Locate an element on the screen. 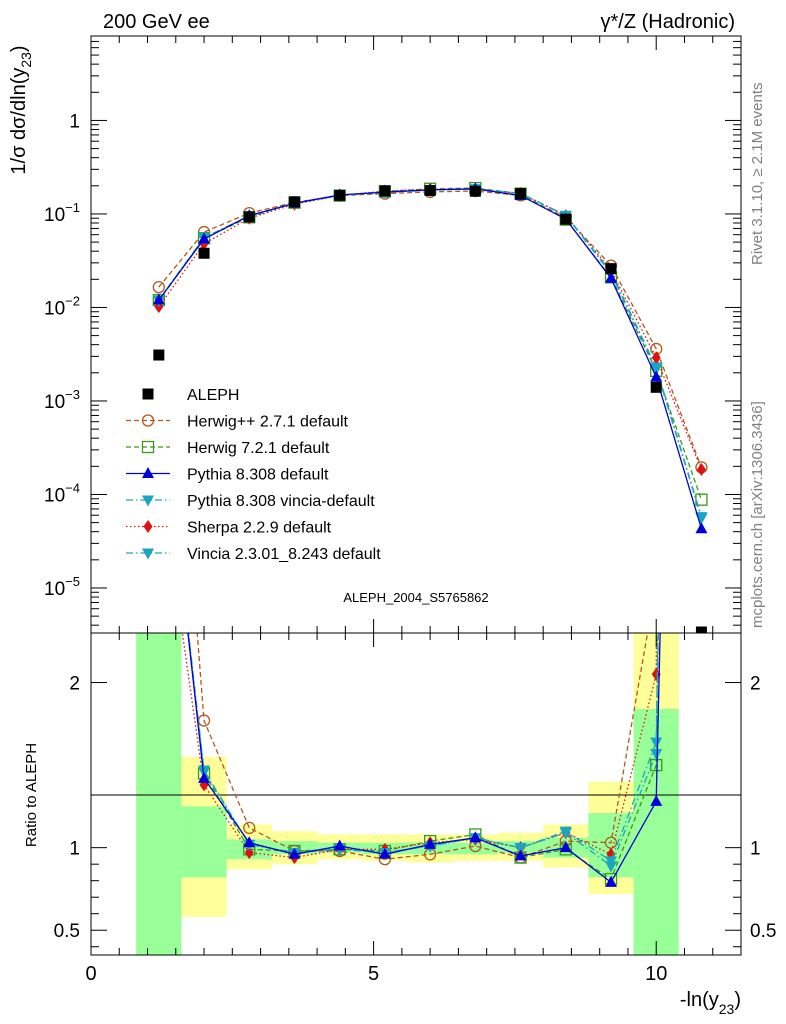 The height and width of the screenshot is (1024, 786). main-y-tick-label: 10⁻¹ is located at coordinates (62, 213).